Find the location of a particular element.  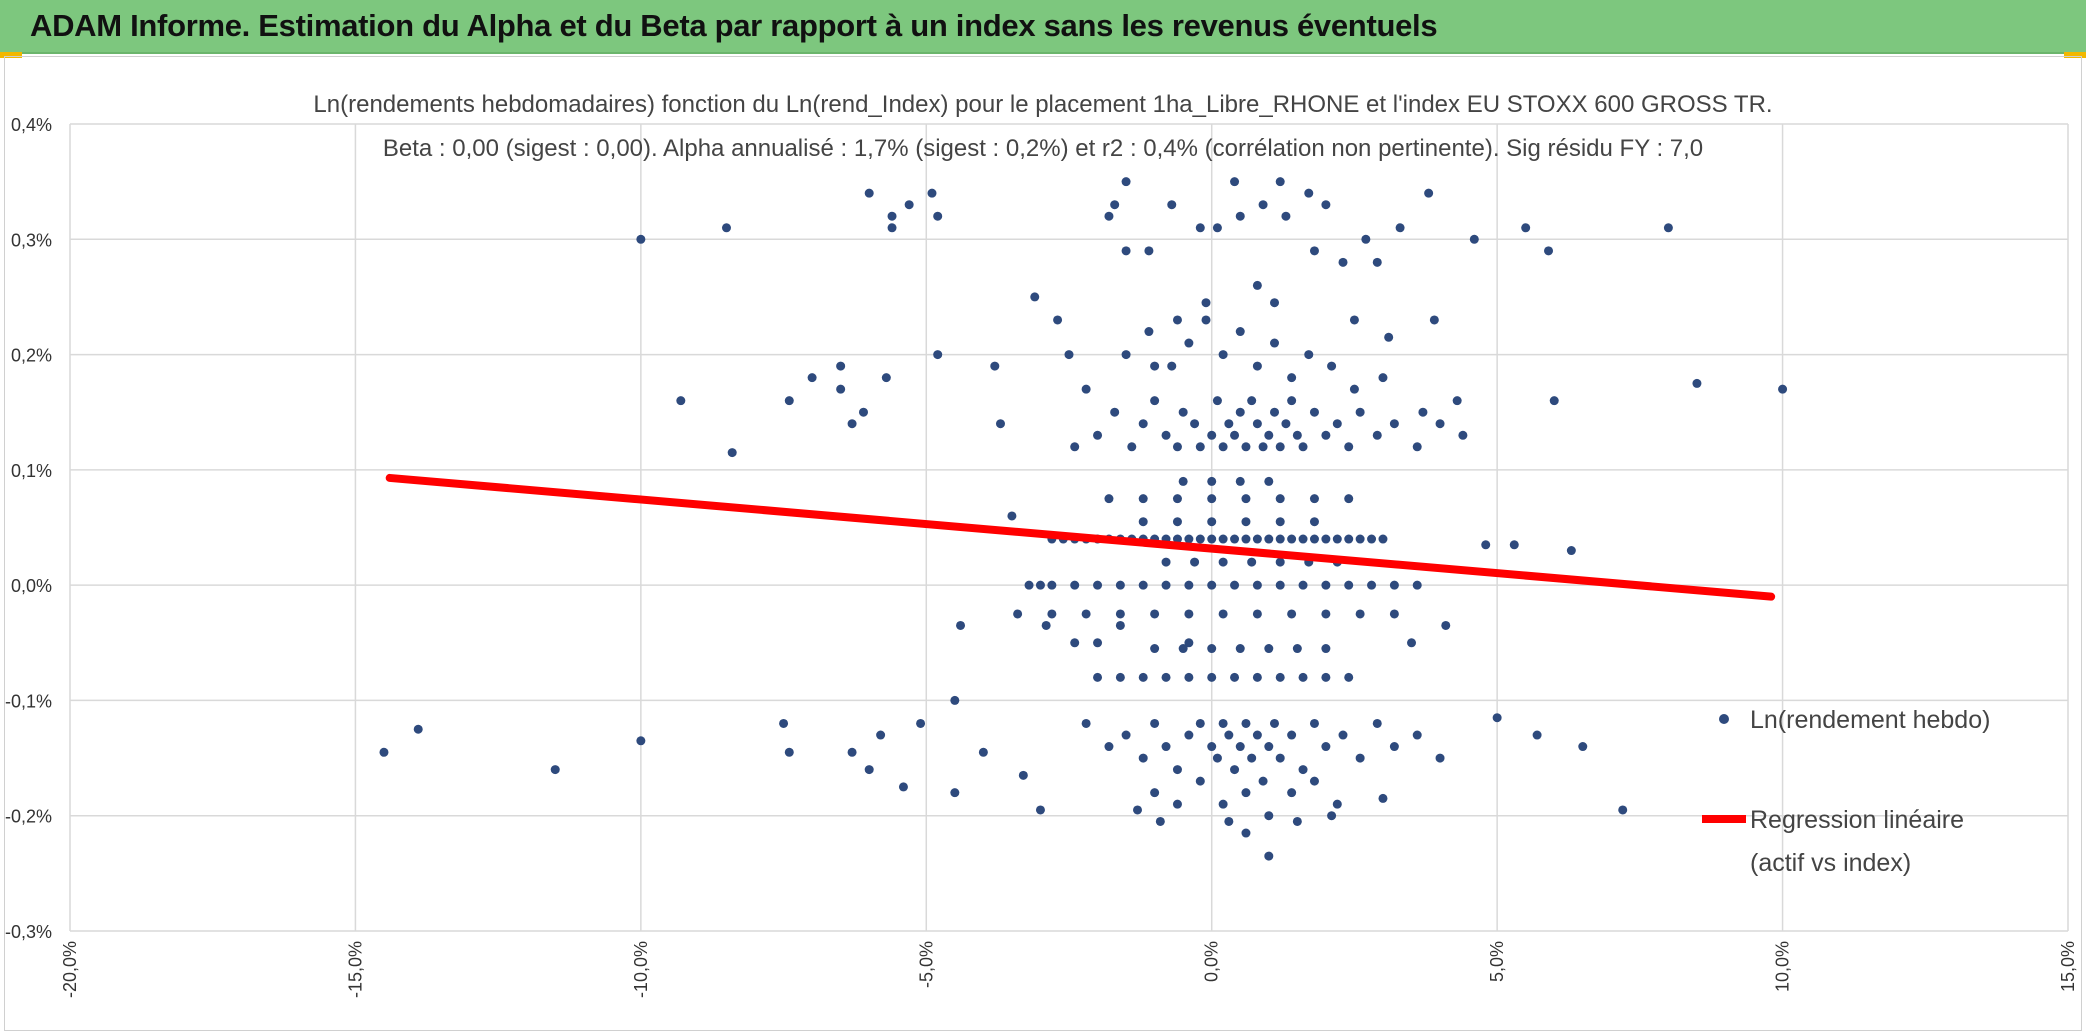

x-tick-label: 0,0% is located at coordinates (1212, 961).